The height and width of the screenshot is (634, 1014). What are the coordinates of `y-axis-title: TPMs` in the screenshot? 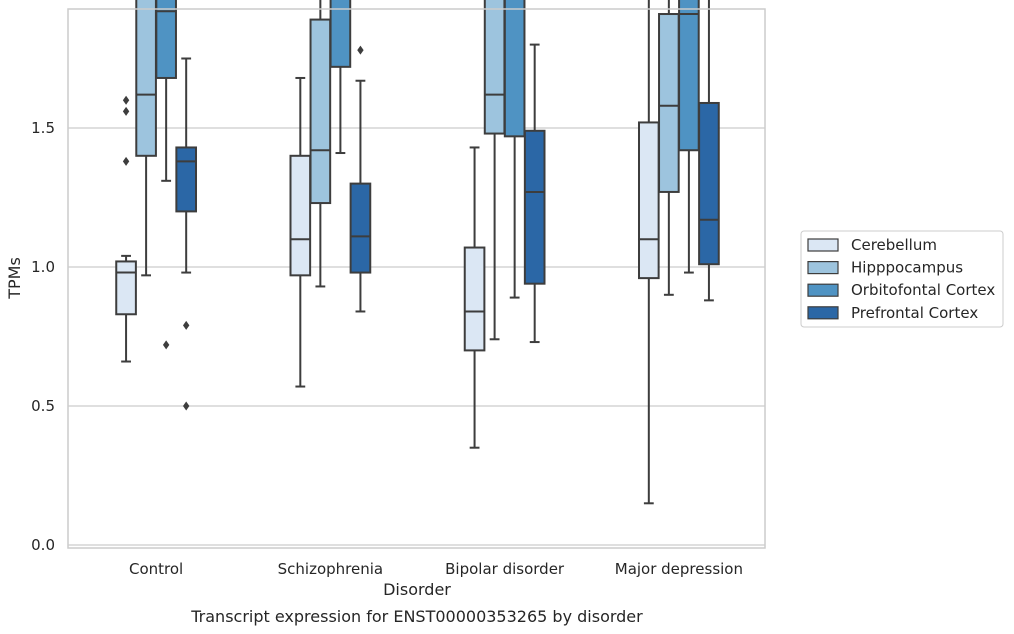 It's located at (14, 278).